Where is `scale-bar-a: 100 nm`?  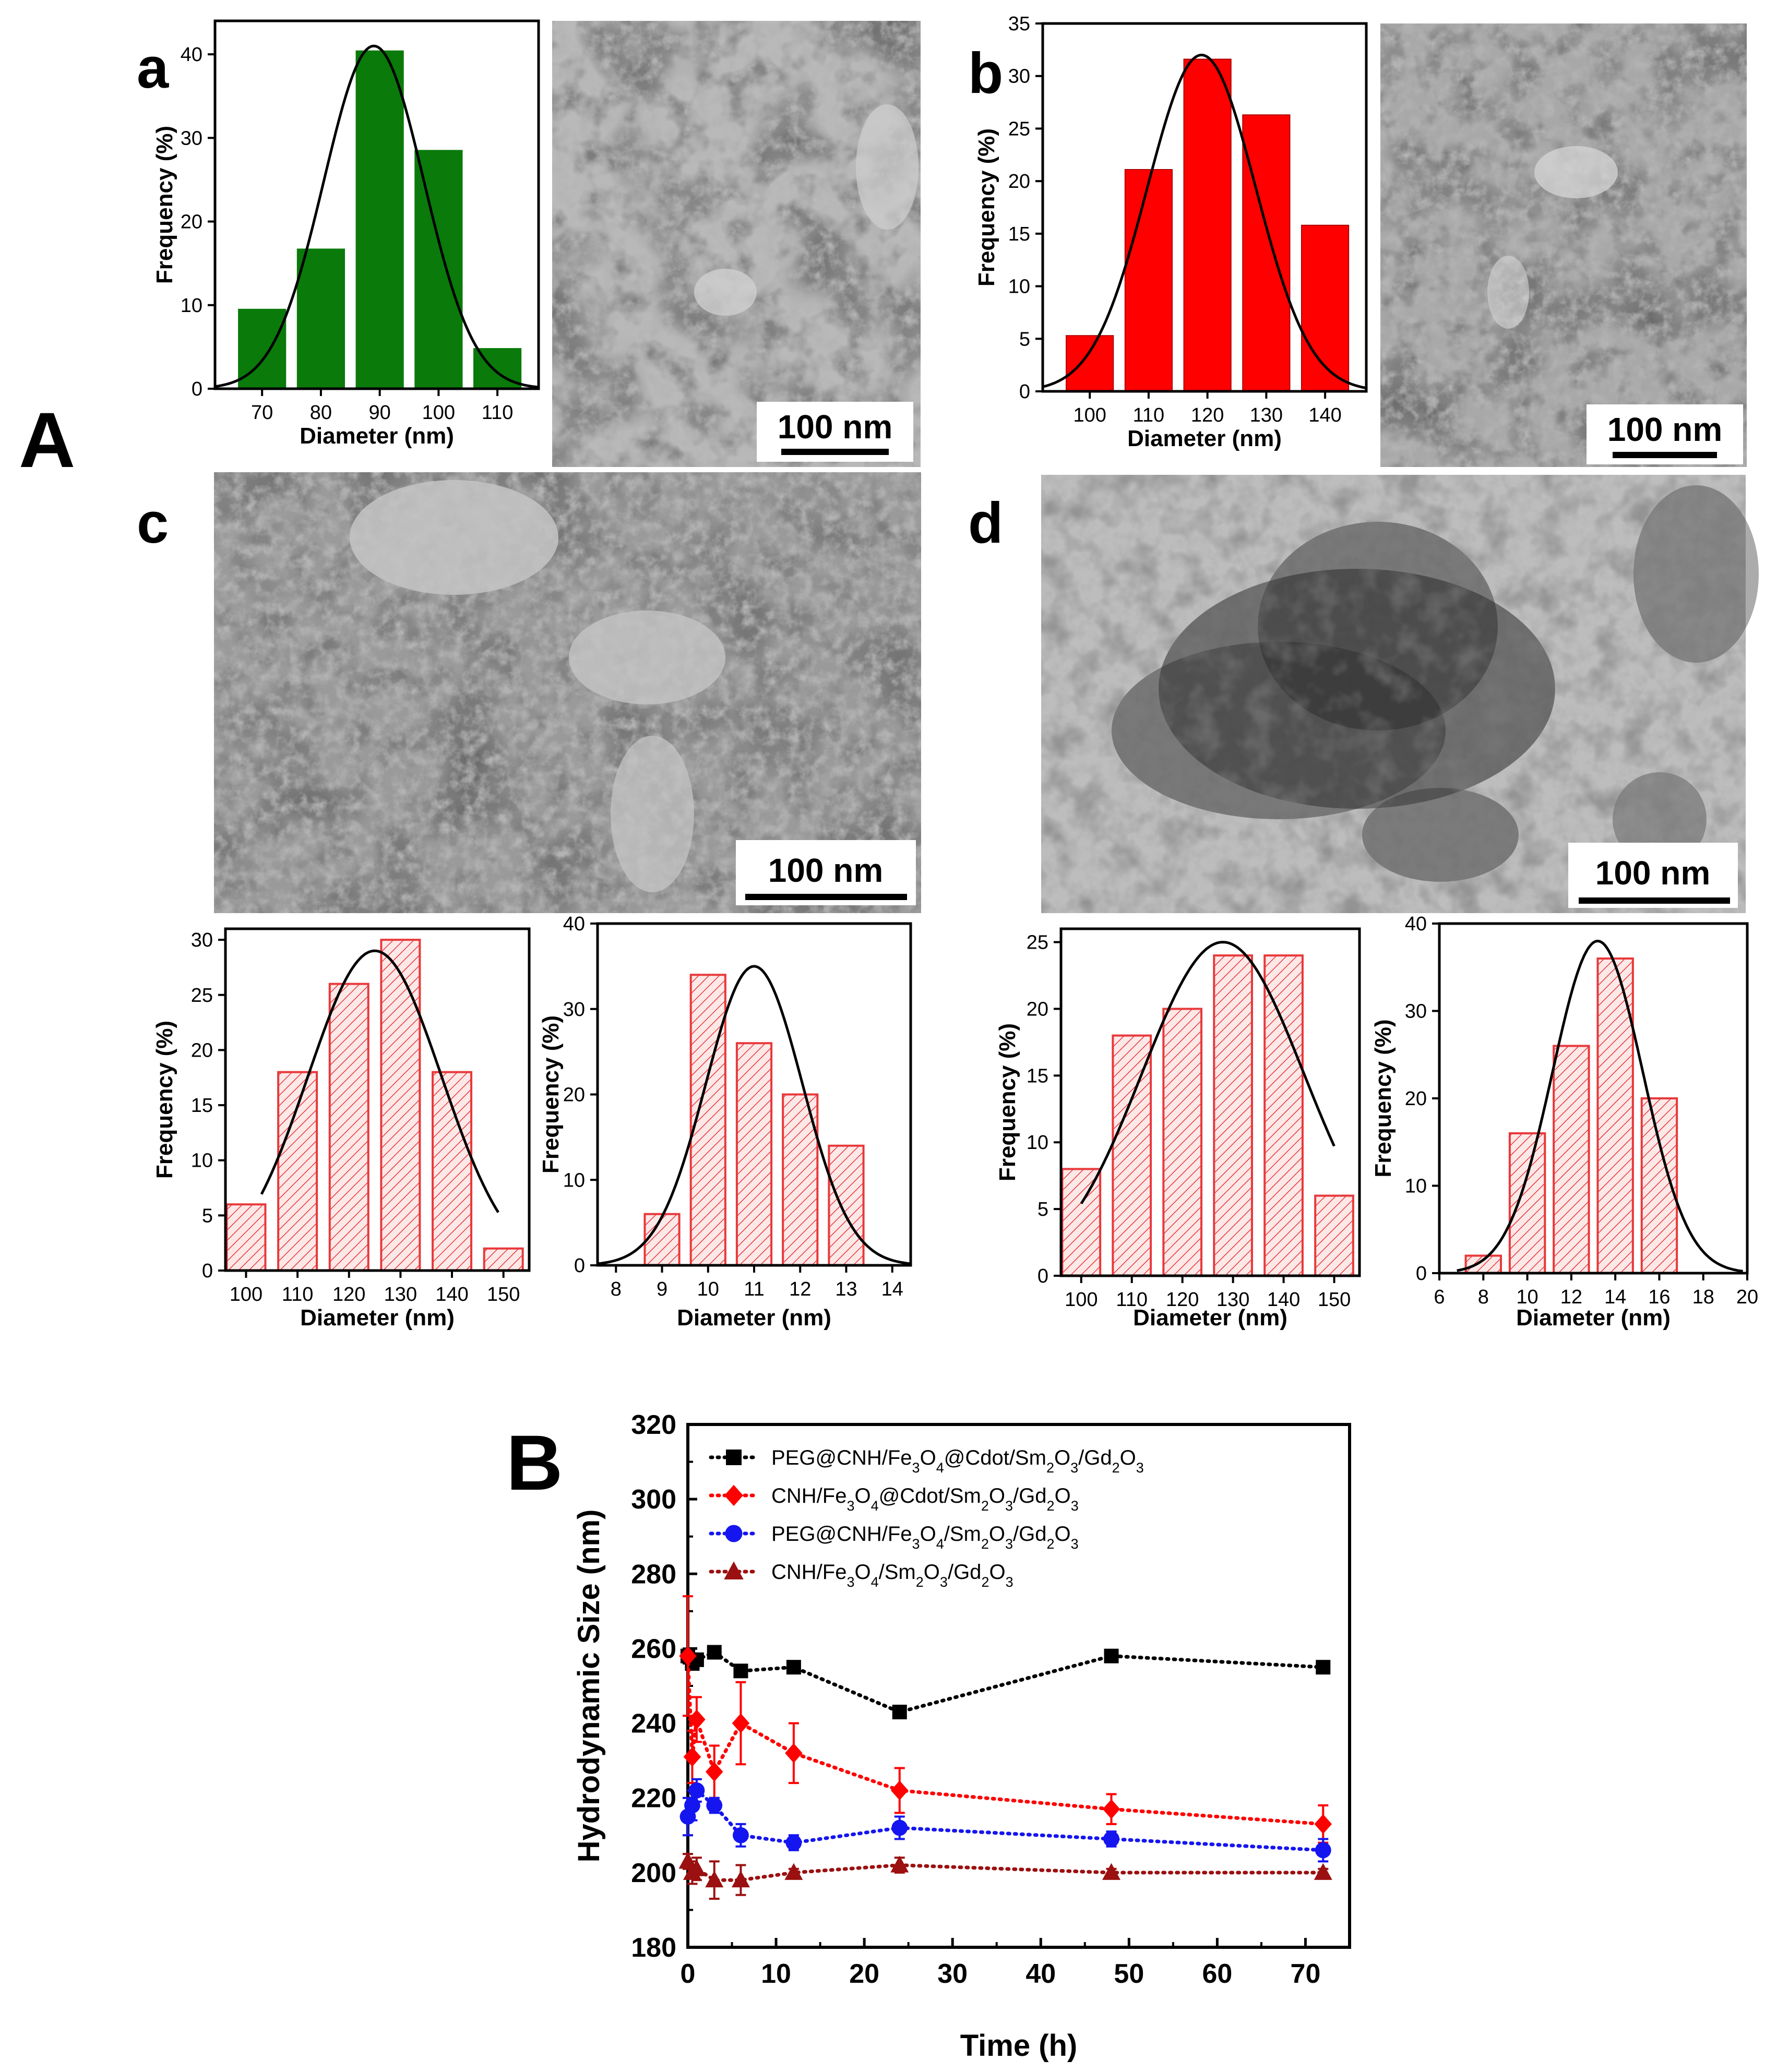
scale-bar-a: 100 nm is located at coordinates (835, 432).